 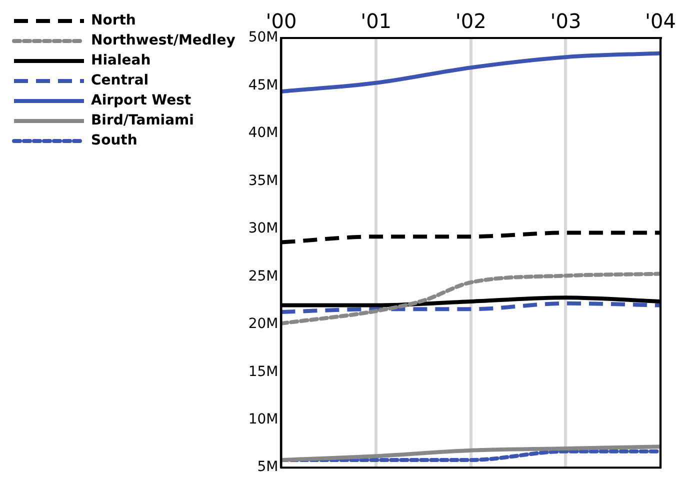 What do you see at coordinates (263, 228) in the screenshot?
I see `y-tick-label: 30M` at bounding box center [263, 228].